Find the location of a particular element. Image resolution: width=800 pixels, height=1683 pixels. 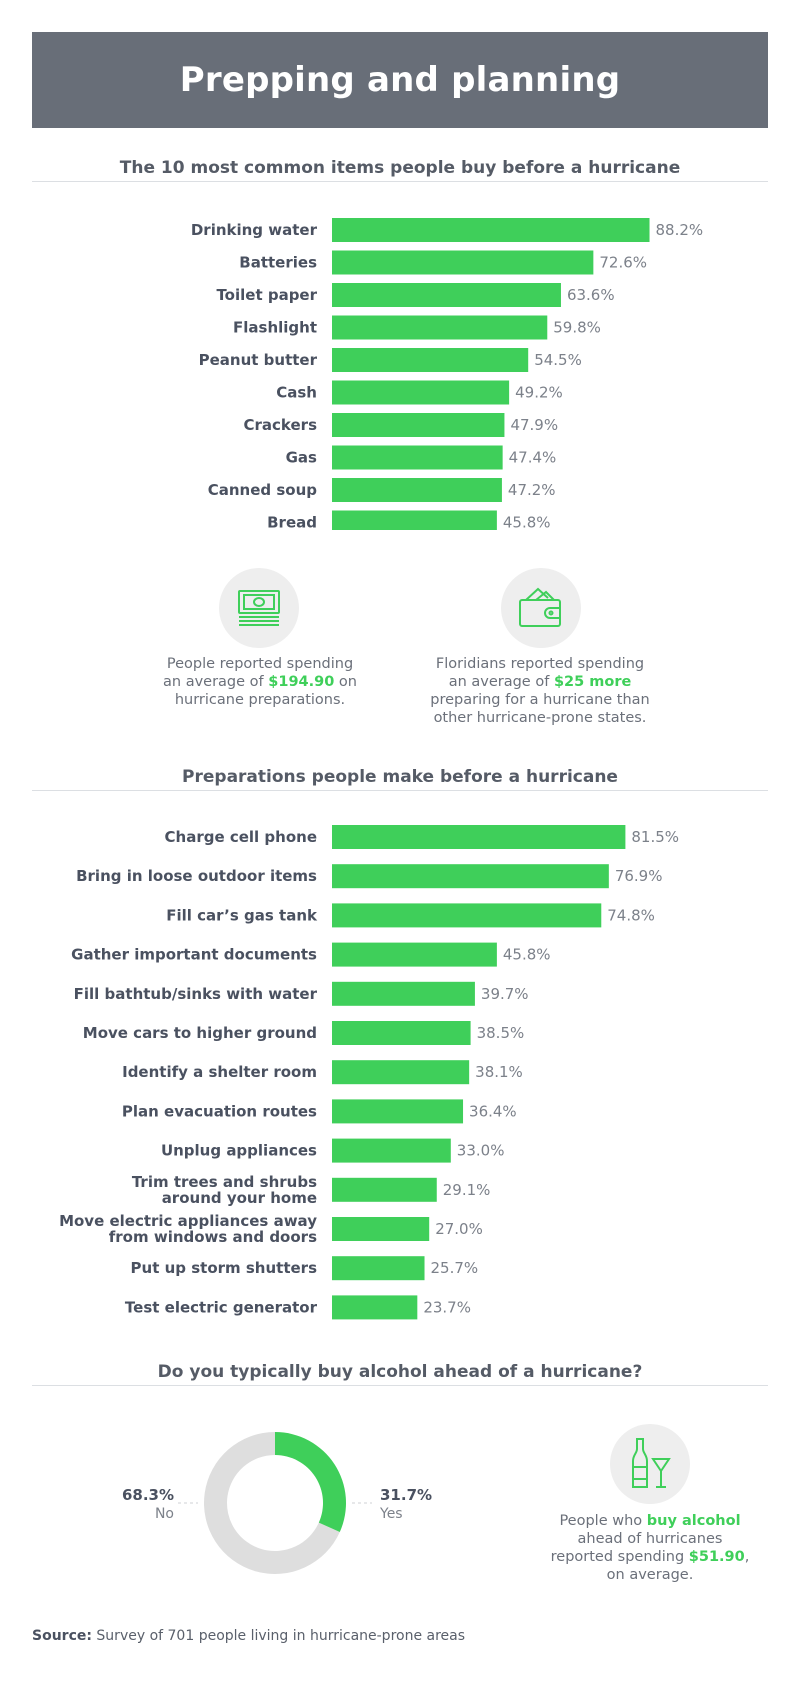

yes-value-label: 31.7% is located at coordinates (406, 1495).